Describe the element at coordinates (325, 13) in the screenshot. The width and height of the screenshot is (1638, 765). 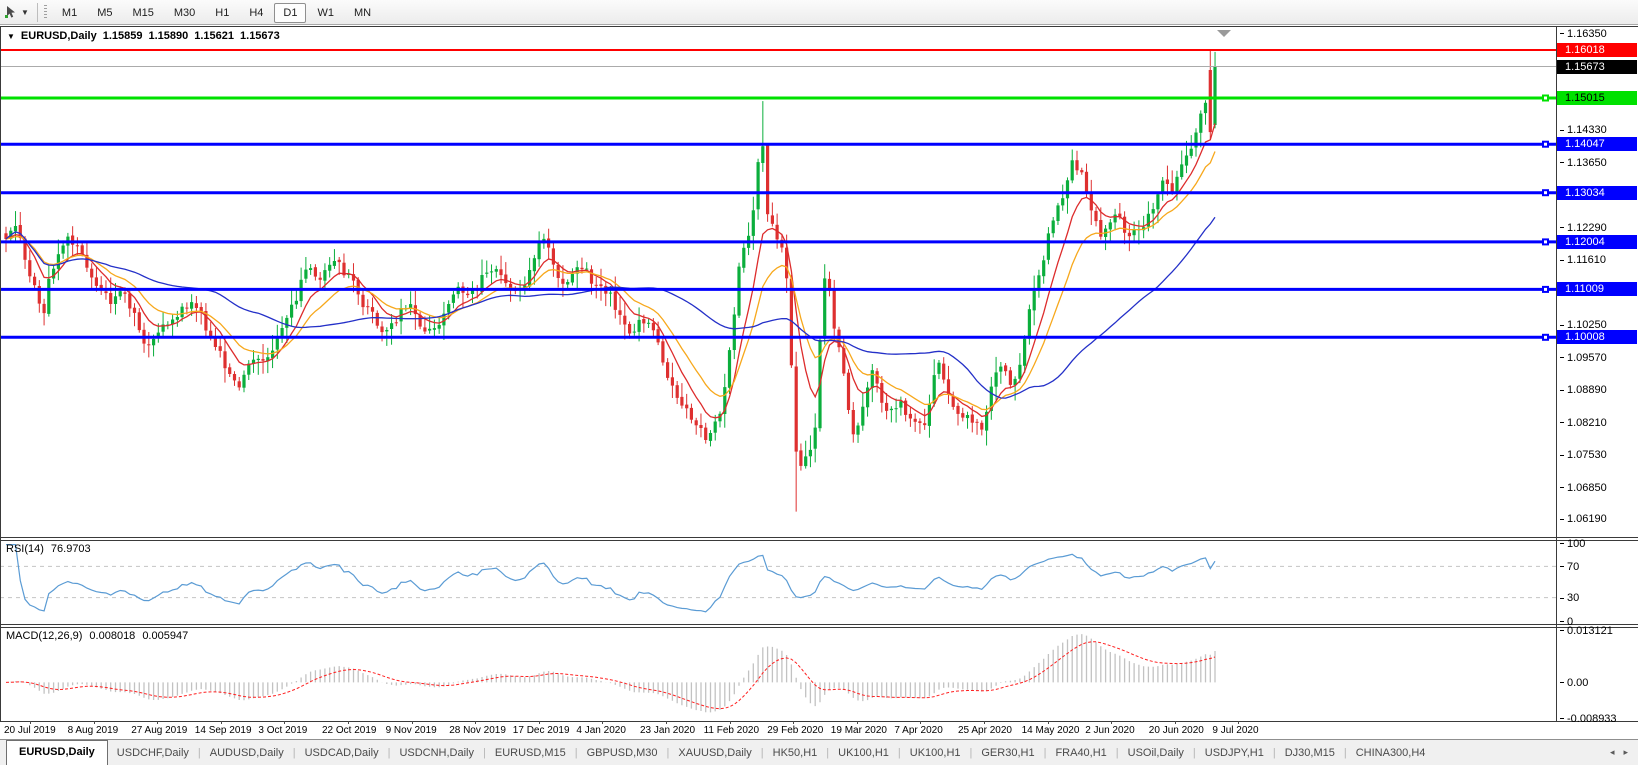
I see `timeframe-button-w1: W1` at that location.